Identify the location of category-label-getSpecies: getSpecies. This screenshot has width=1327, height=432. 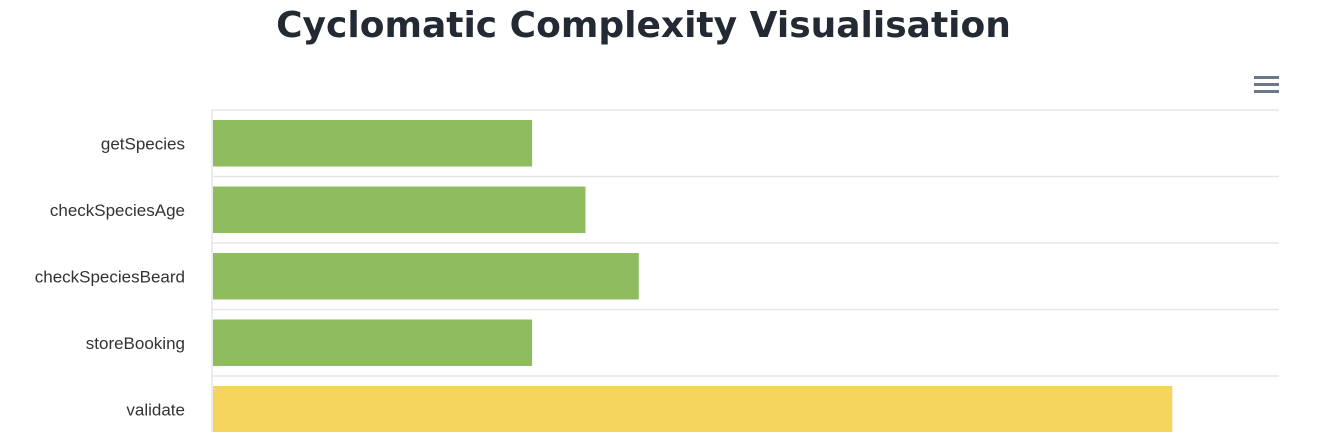
(143, 143).